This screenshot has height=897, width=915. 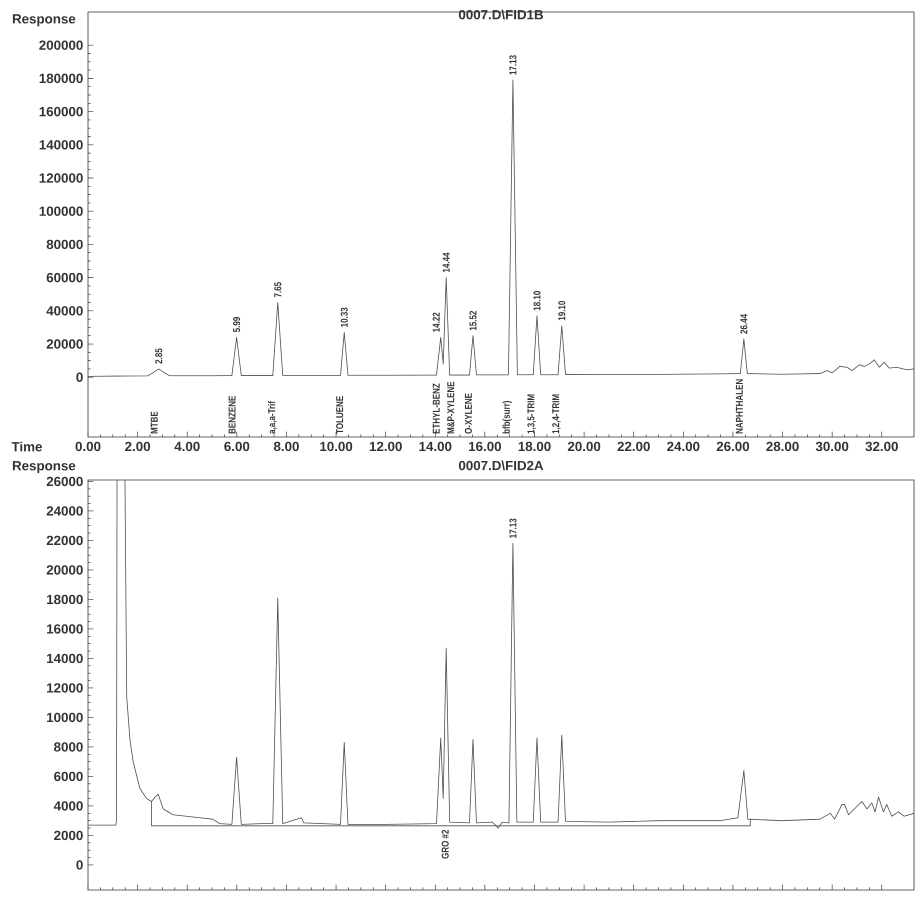 I want to click on y-tick-label: 4000, so click(x=68, y=806).